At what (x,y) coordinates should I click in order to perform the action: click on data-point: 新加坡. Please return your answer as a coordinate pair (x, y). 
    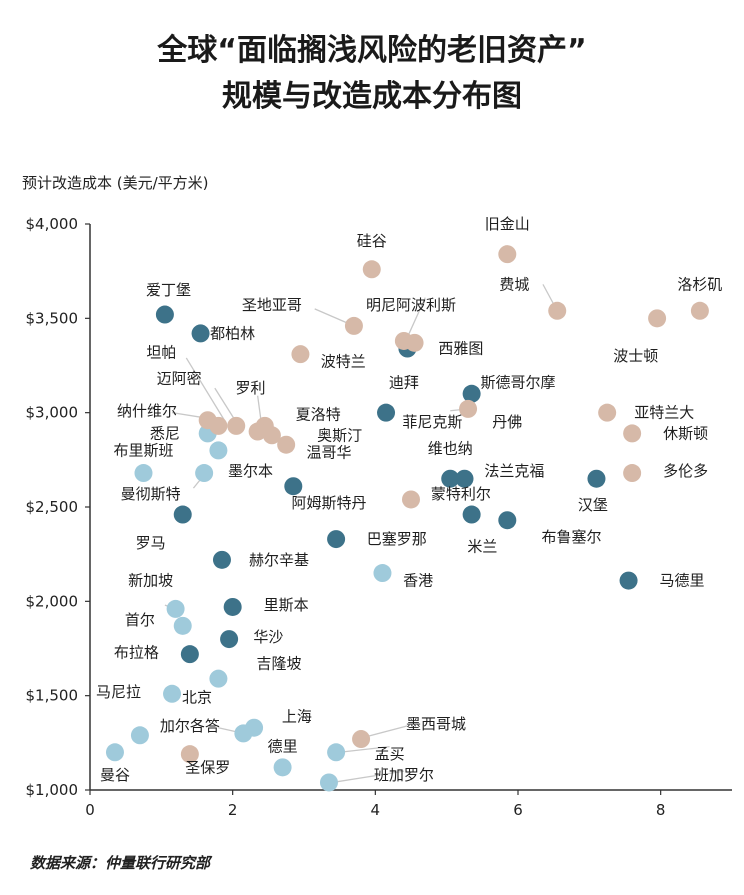
    Looking at the image, I should click on (175, 608).